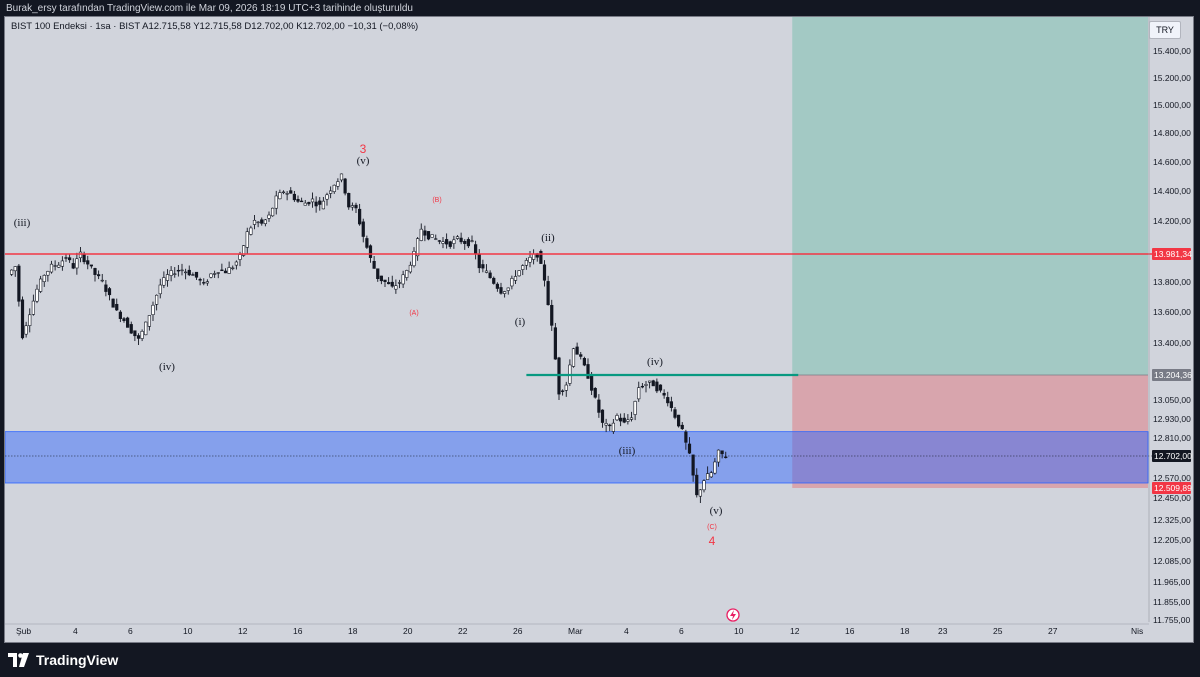 This screenshot has width=1200, height=677. What do you see at coordinates (1172, 343) in the screenshot?
I see `y-tick-label: 13.400,00` at bounding box center [1172, 343].